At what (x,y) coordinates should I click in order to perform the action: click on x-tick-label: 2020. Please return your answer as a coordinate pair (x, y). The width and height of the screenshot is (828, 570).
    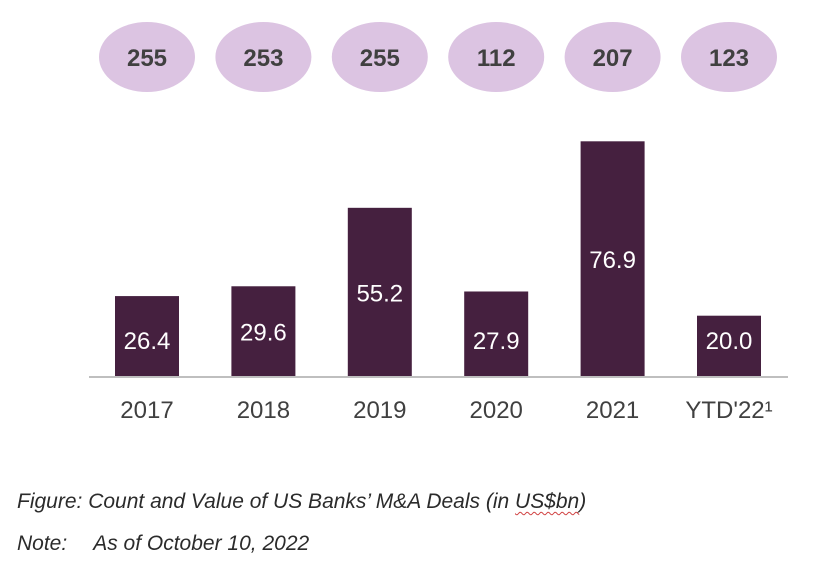
    Looking at the image, I should click on (496, 410).